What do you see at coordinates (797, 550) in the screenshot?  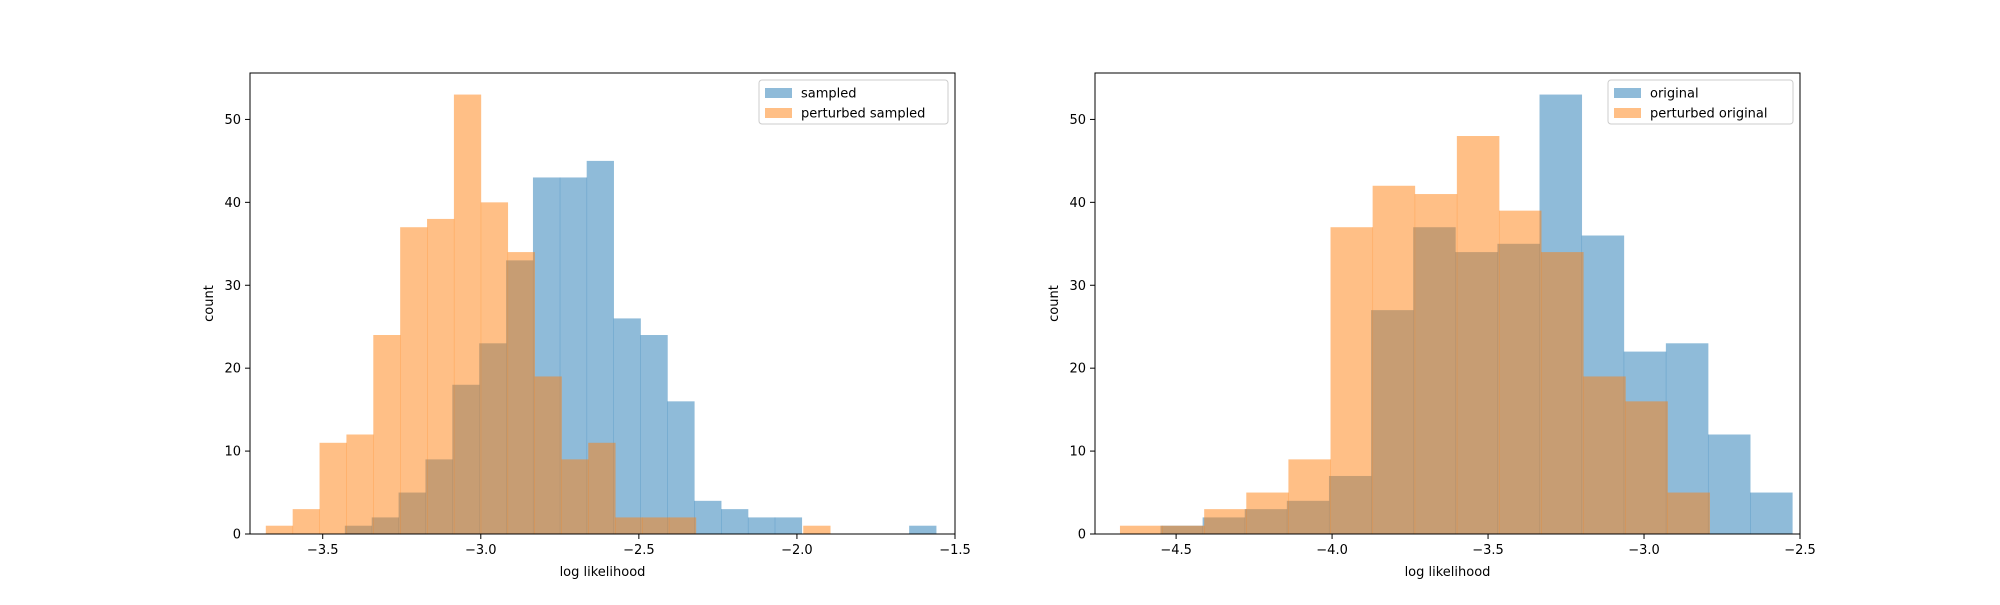 I see `x-tick-label: −2.0` at bounding box center [797, 550].